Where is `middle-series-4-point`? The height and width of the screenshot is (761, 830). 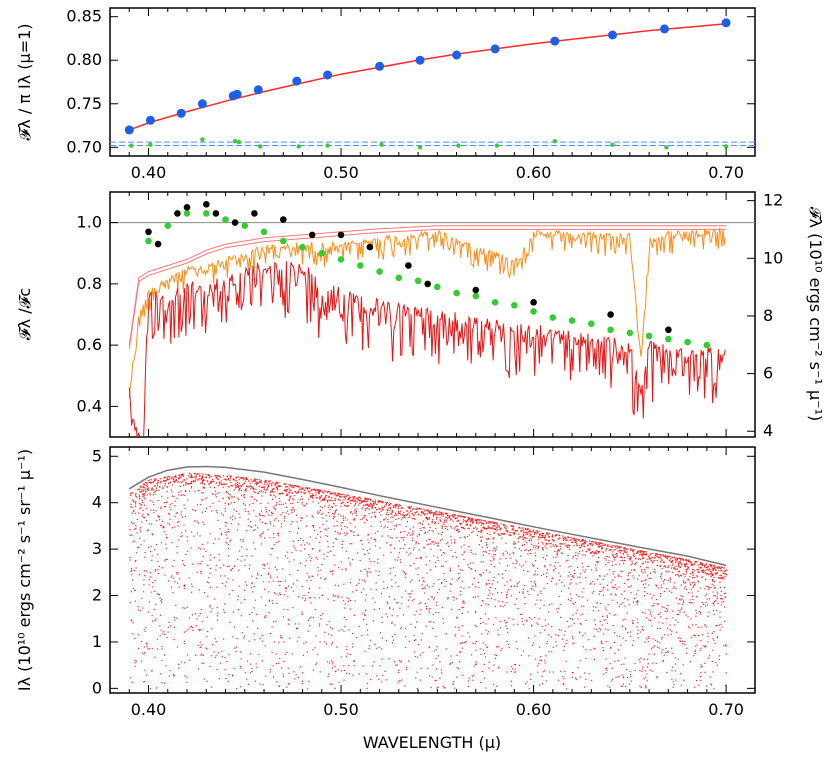
middle-series-4-point is located at coordinates (591, 324).